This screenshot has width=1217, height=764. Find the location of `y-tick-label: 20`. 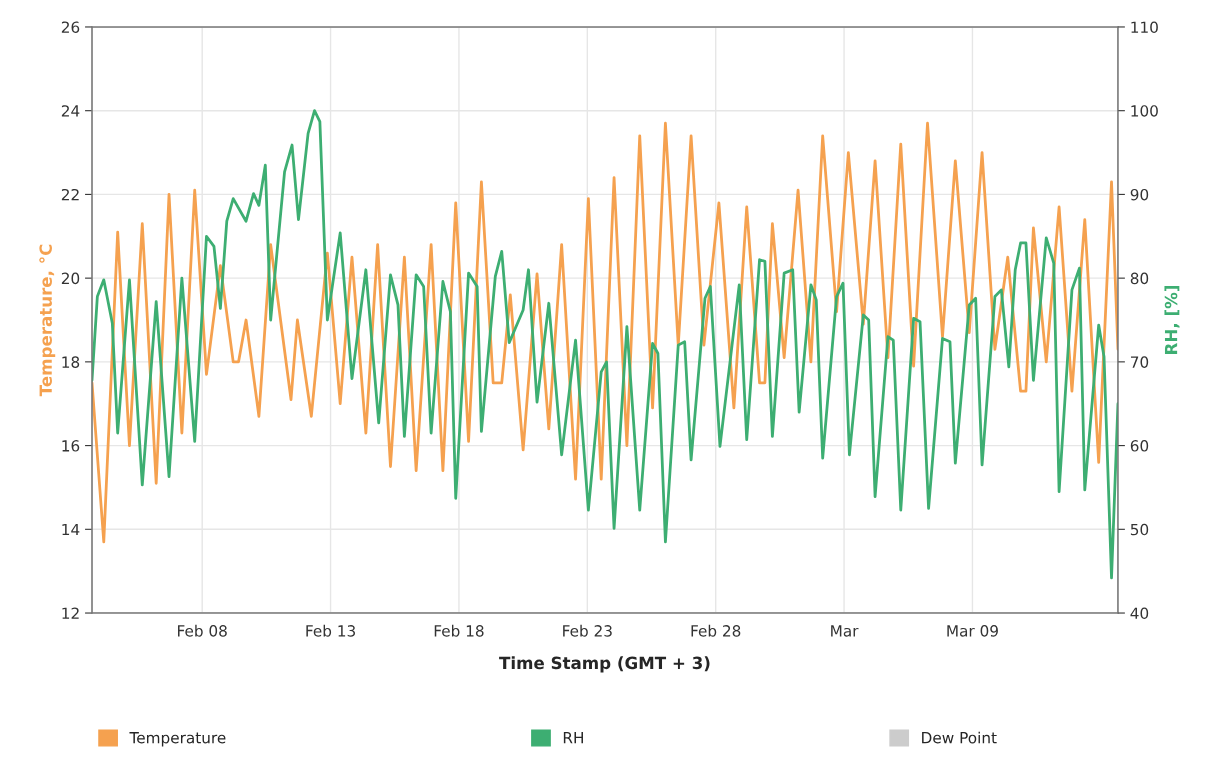

y-tick-label: 20 is located at coordinates (70, 278).